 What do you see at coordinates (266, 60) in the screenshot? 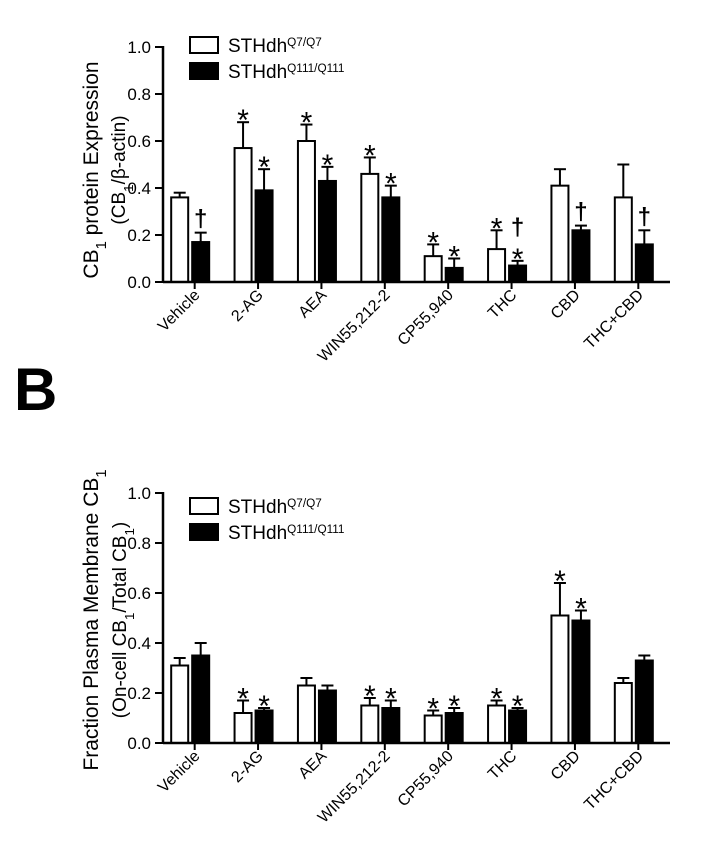
I see `chart-a-legend: STHdhQ7/Q7 STHdhQ111/Q111` at bounding box center [266, 60].